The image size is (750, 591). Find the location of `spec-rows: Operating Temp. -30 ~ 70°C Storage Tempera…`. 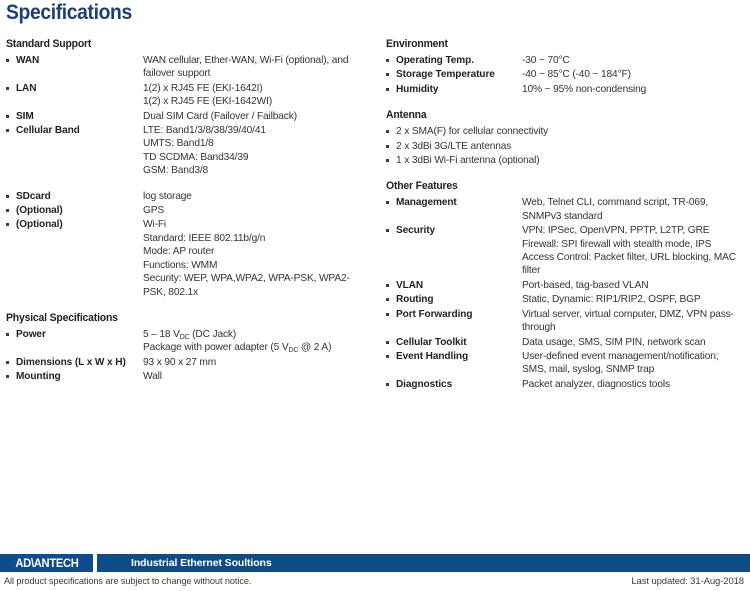

spec-rows: Operating Temp. -30 ~ 70°C Storage Tempera… is located at coordinates (566, 75).